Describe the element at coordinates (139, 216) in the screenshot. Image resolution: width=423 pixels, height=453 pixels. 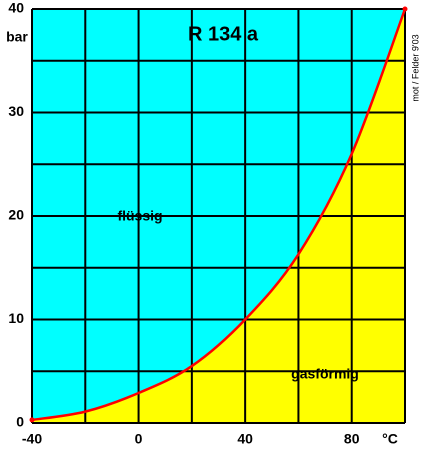
I see `liquid-label: flüssig` at that location.